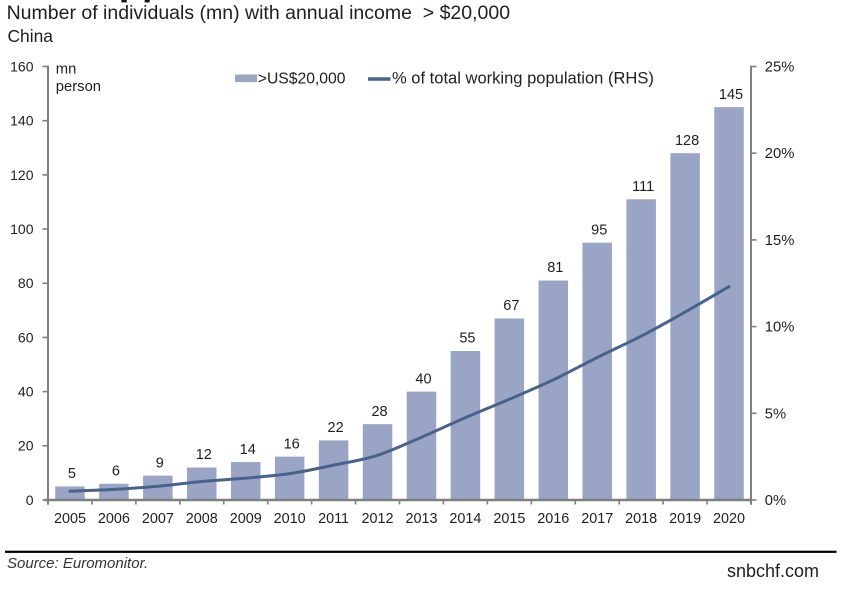 This screenshot has width=848, height=593. I want to click on svg-text: 25%, so click(780, 68).